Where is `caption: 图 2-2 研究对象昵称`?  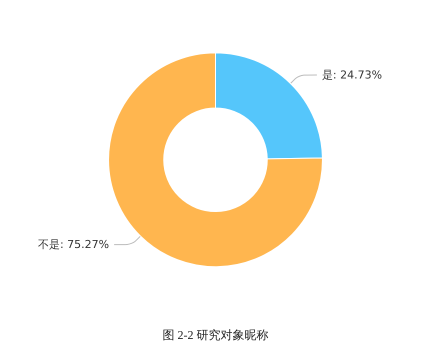
caption: 图 2-2 研究对象昵称 is located at coordinates (215, 335).